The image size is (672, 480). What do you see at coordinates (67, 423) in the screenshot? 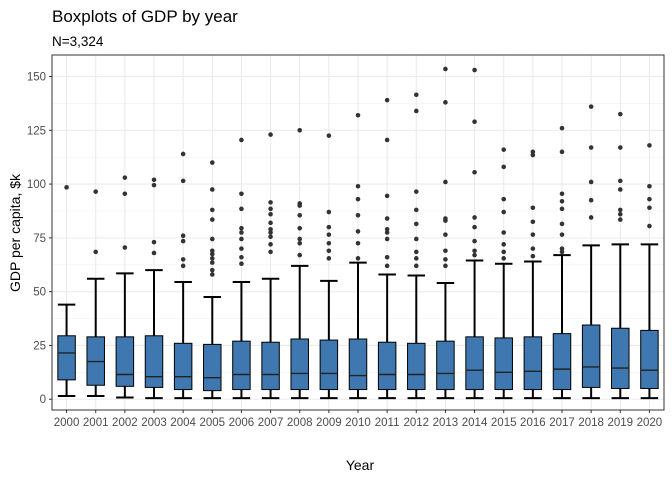
I see `x-tick-label: 2000` at bounding box center [67, 423].